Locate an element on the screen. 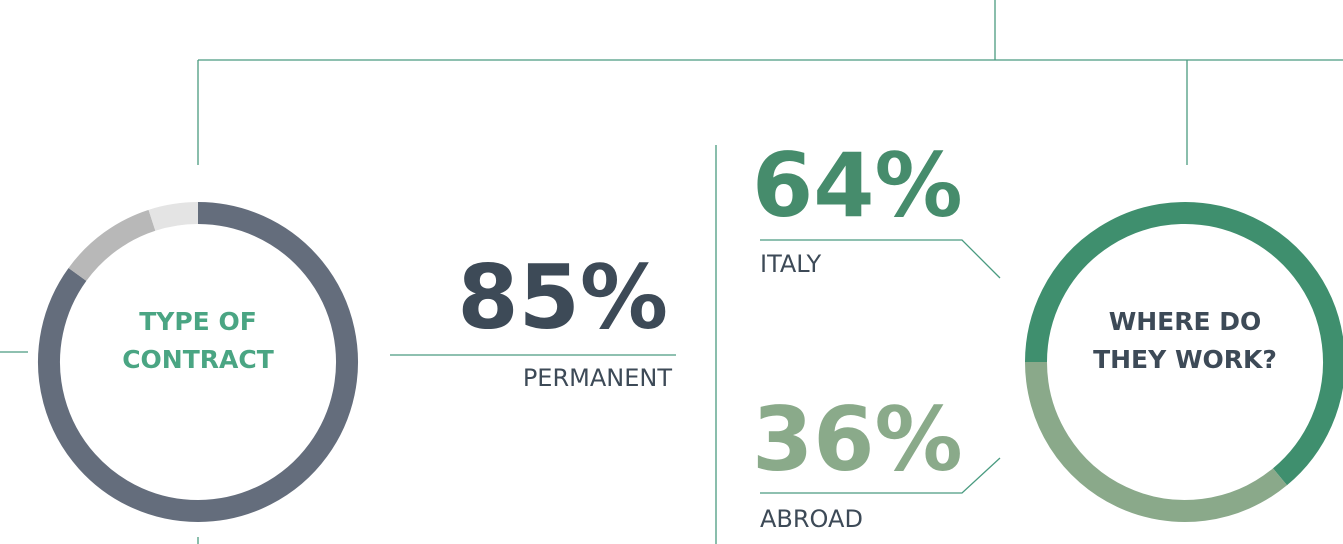  donut-title: THEY WORK? is located at coordinates (1185, 359).